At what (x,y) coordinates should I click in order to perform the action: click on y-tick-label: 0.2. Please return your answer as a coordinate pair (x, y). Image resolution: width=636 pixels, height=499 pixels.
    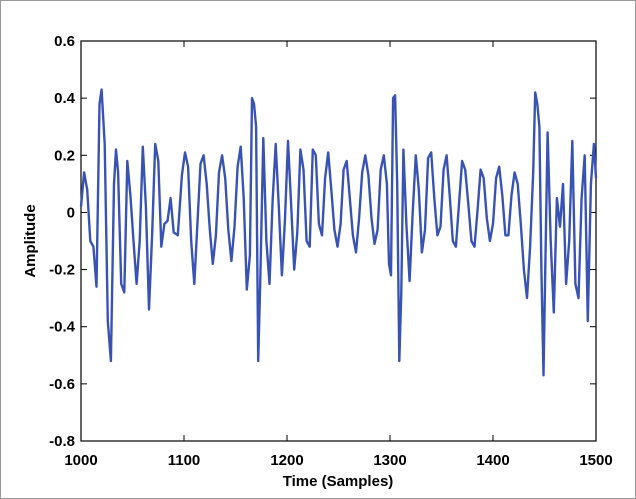
    Looking at the image, I should click on (64, 155).